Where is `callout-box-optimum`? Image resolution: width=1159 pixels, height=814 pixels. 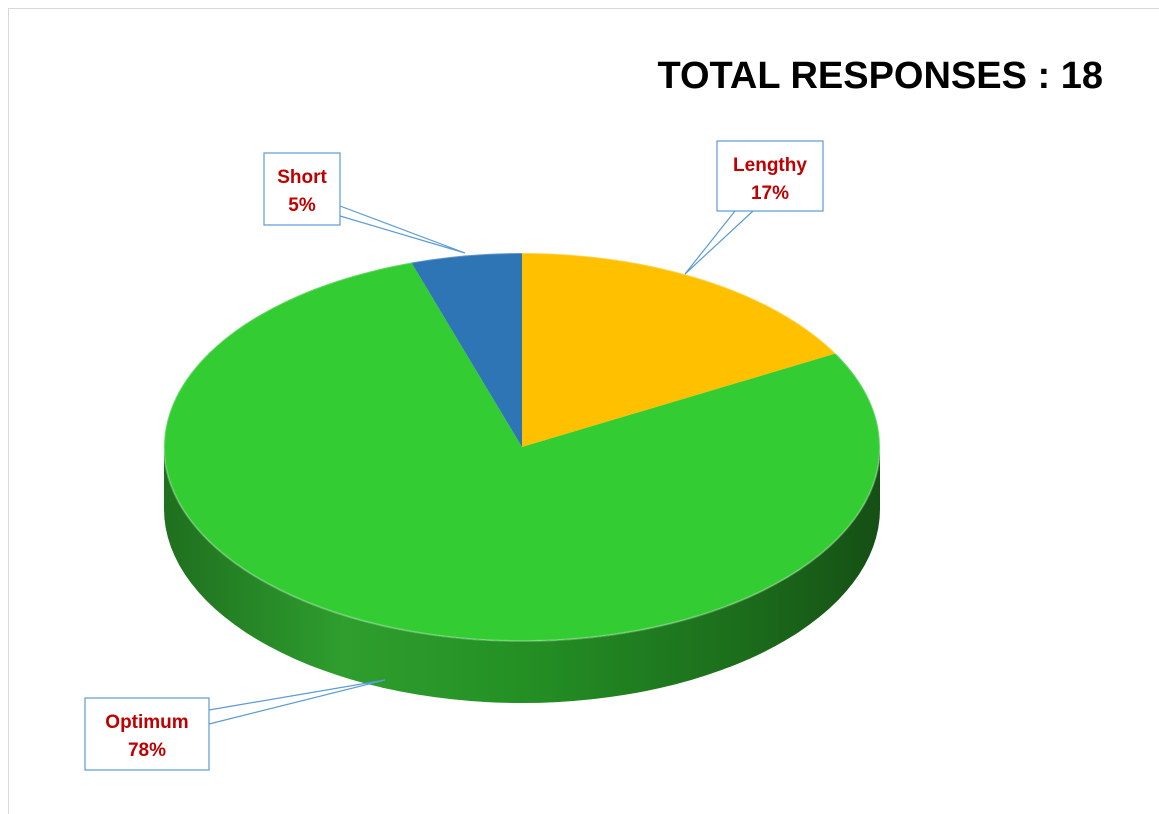
callout-box-optimum is located at coordinates (147, 734).